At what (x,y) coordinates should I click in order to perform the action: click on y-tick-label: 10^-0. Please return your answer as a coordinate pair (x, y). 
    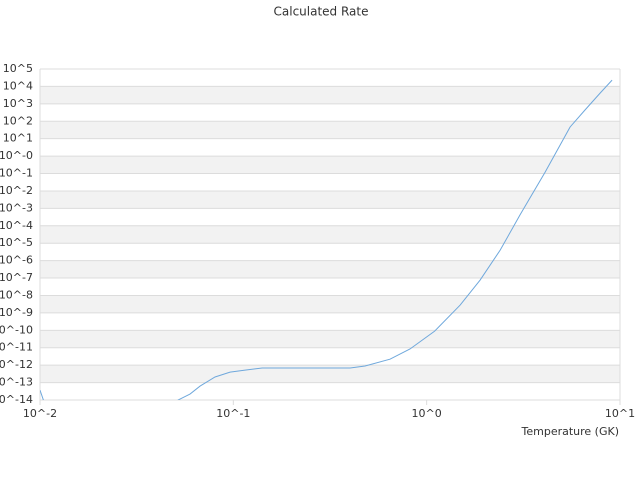
    Looking at the image, I should click on (16, 155).